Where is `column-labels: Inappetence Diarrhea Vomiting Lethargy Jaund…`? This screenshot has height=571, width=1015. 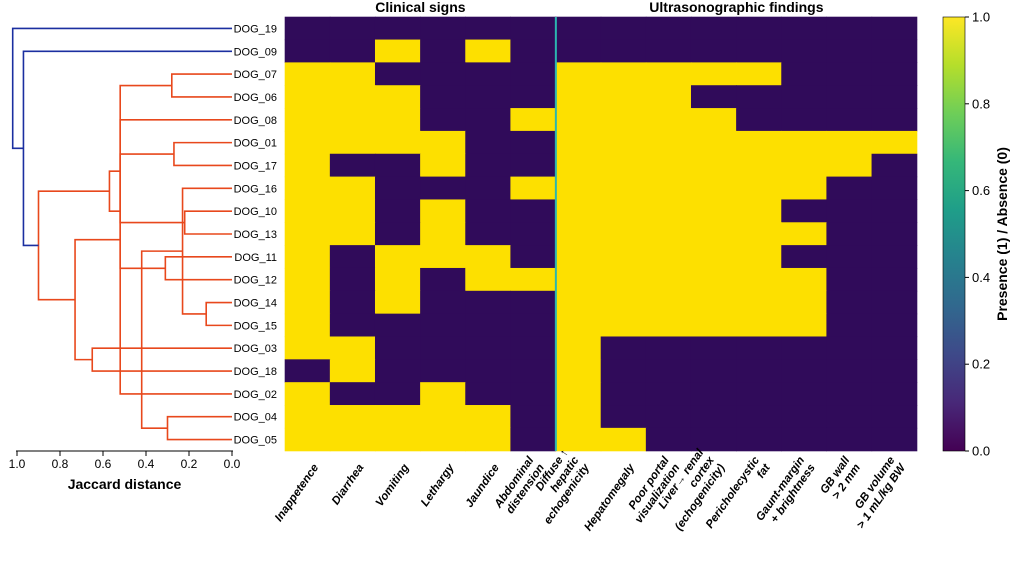 column-labels: Inappetence Diarrhea Vomiting Lethargy Jaund… is located at coordinates (591, 490).